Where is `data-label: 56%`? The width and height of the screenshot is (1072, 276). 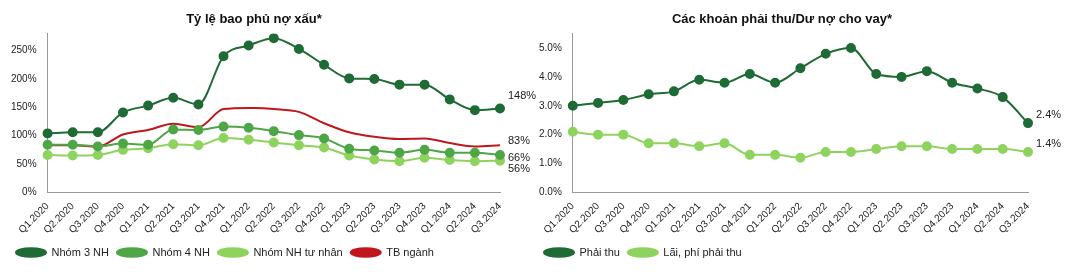
data-label: 56% is located at coordinates (519, 167).